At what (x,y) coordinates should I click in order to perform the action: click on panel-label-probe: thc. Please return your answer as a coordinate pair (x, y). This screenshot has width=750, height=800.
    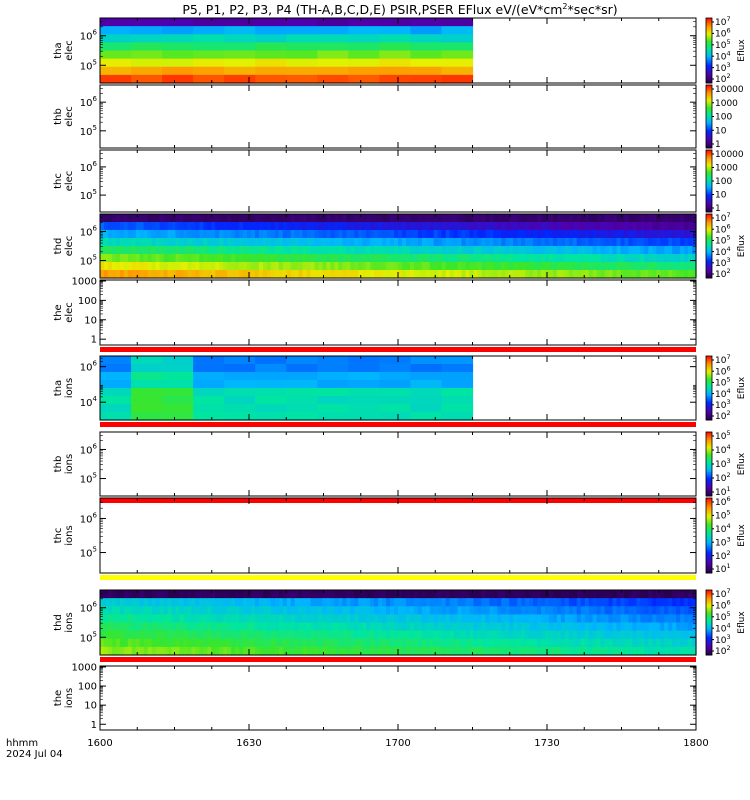
    Looking at the image, I should click on (58, 181).